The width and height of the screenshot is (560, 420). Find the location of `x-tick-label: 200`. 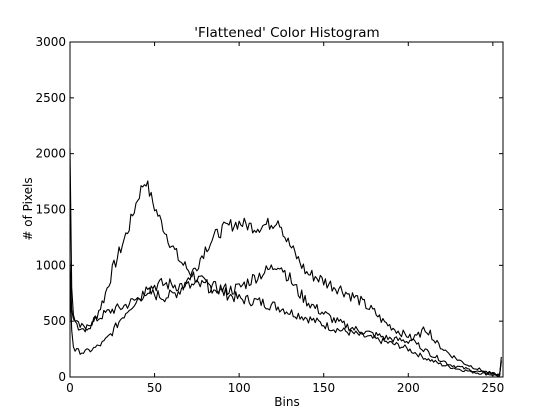

x-tick-label: 200 is located at coordinates (408, 388).